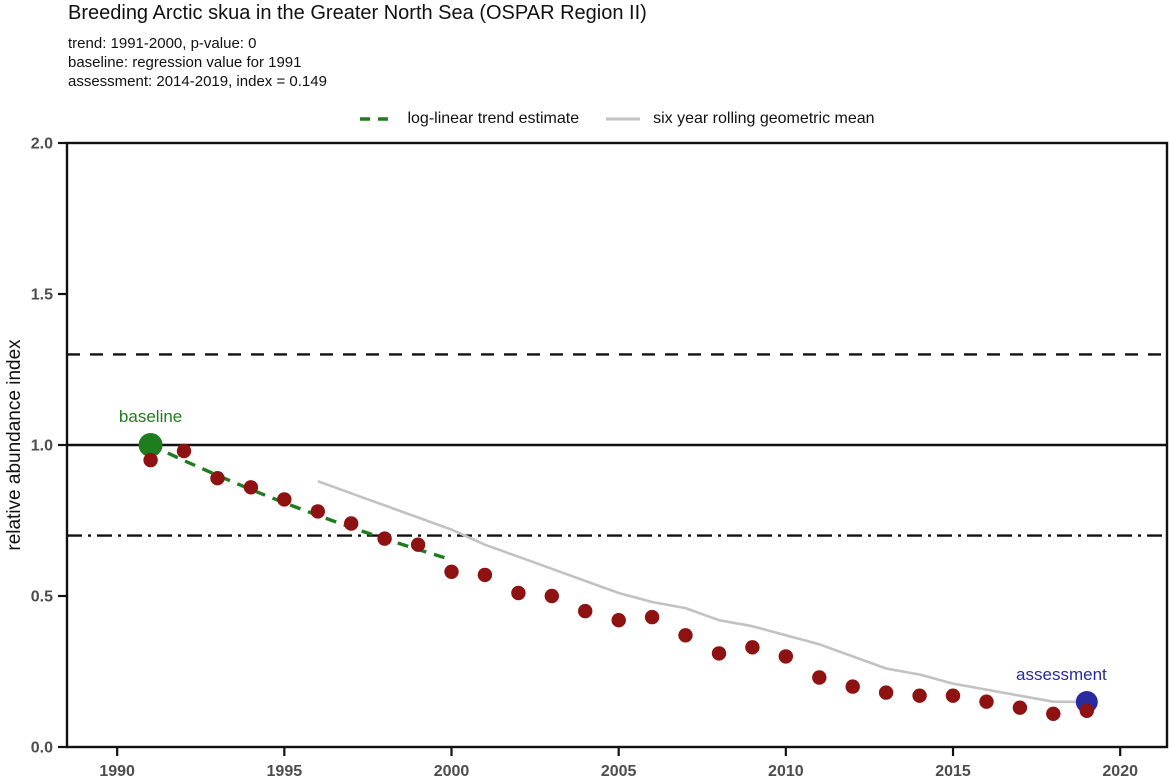 This screenshot has width=1170, height=780. Describe the element at coordinates (197, 81) in the screenshot. I see `subtitle-assessment: assessment: 2014-2019, index = 0.149` at that location.